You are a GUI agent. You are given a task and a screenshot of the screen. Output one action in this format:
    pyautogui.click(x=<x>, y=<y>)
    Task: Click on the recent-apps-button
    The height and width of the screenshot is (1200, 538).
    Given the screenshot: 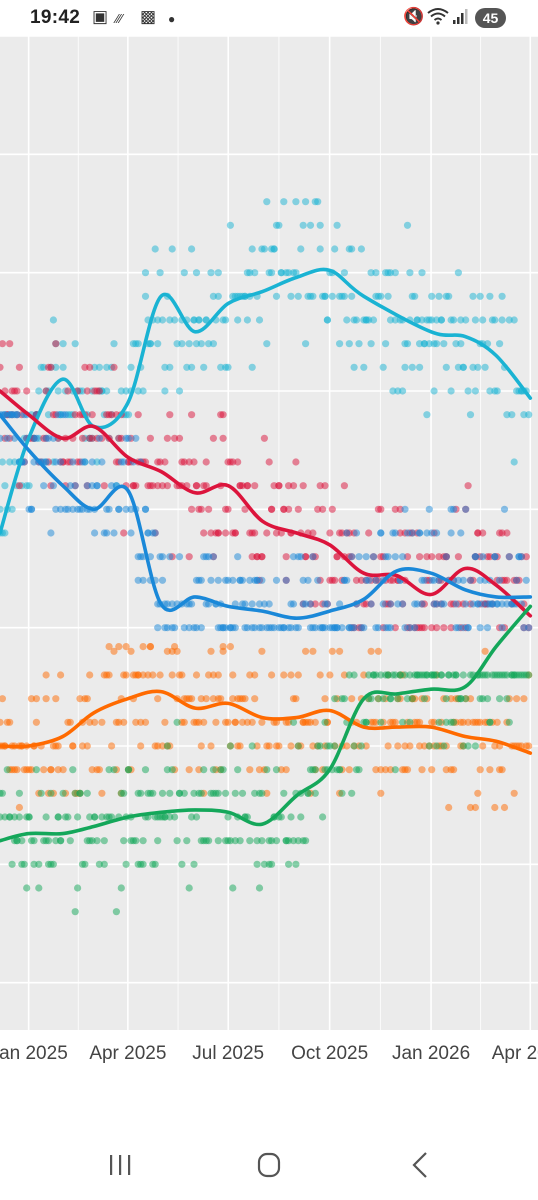 What is the action you would take?
    pyautogui.click(x=120, y=1165)
    